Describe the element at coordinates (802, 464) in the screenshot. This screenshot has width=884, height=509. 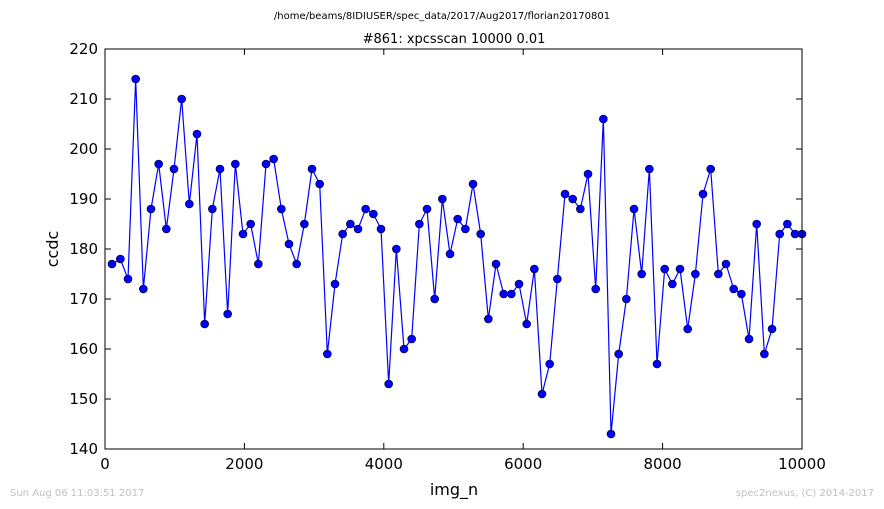
I see `x-tick-label: 10000` at that location.